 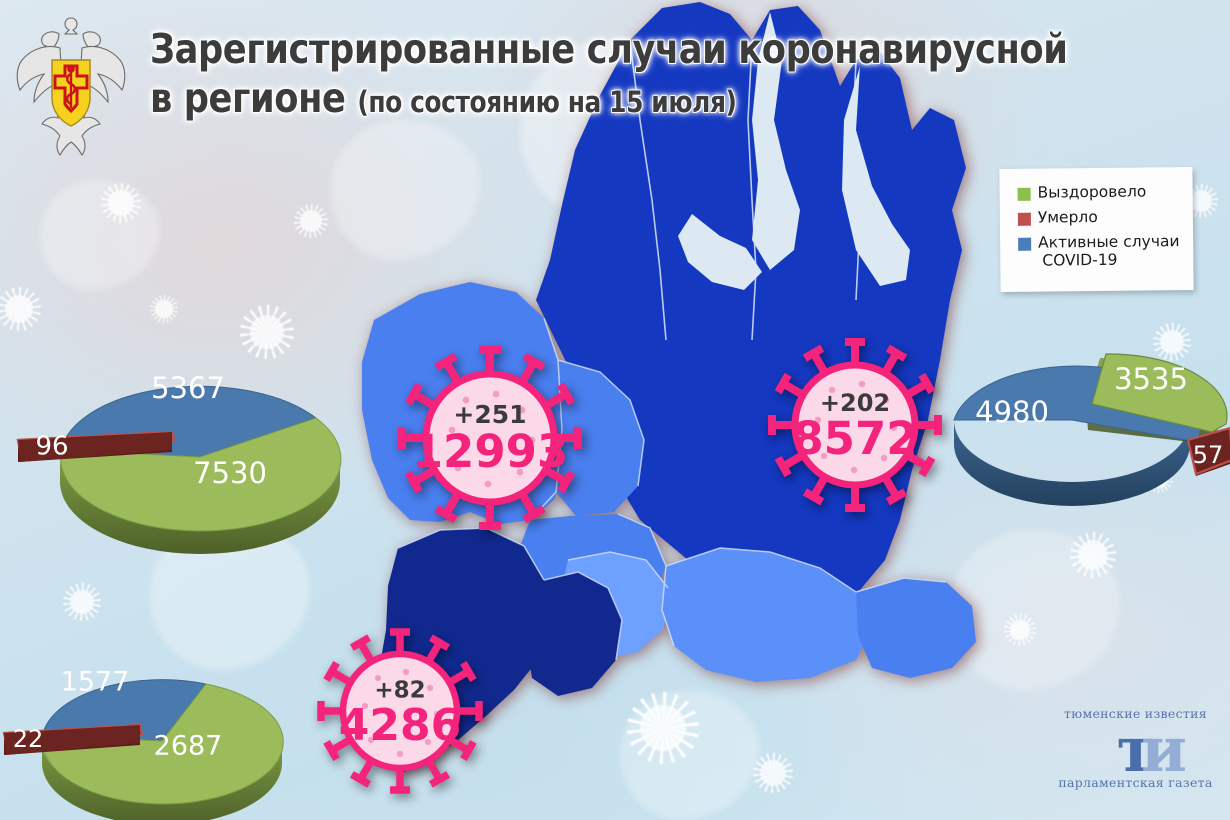 I want to click on rospotrebnadzor-emblem, so click(x=71, y=84).